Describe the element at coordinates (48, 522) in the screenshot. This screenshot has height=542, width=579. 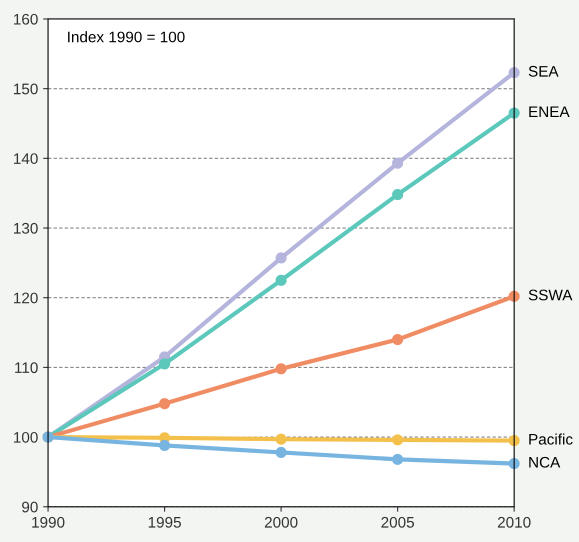
I see `x-tick-label: 1990` at that location.